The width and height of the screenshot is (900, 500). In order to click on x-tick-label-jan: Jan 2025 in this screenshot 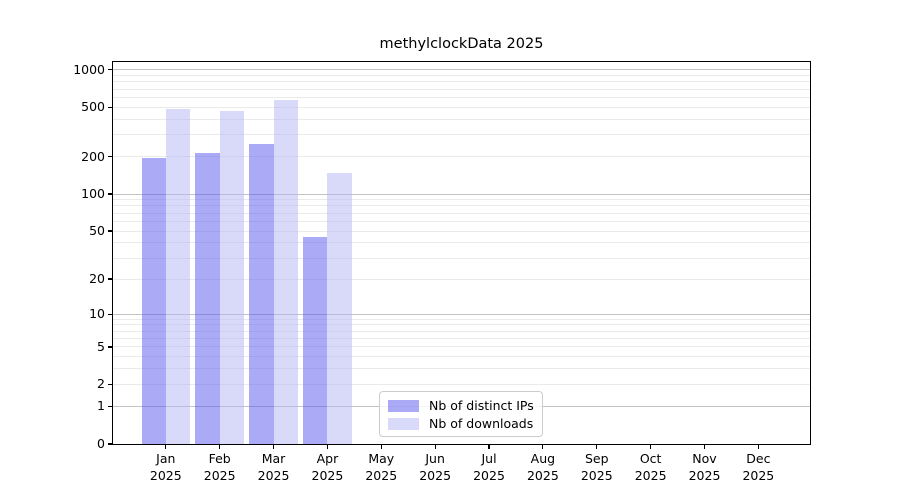, I will do `click(165, 467)`.